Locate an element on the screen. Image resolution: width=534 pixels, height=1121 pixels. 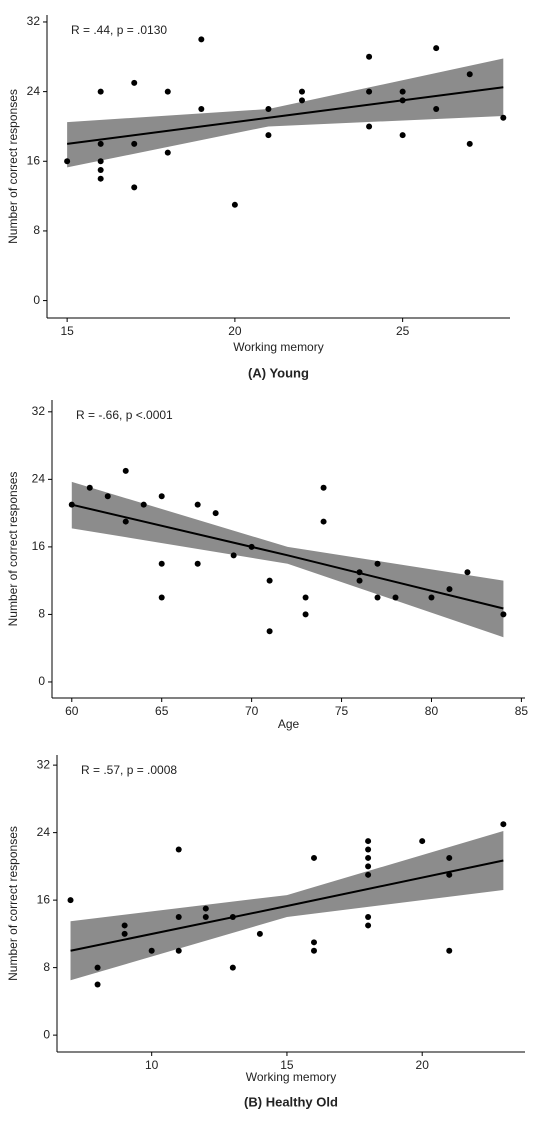
y-tick-label: 16 is located at coordinates (44, 899).